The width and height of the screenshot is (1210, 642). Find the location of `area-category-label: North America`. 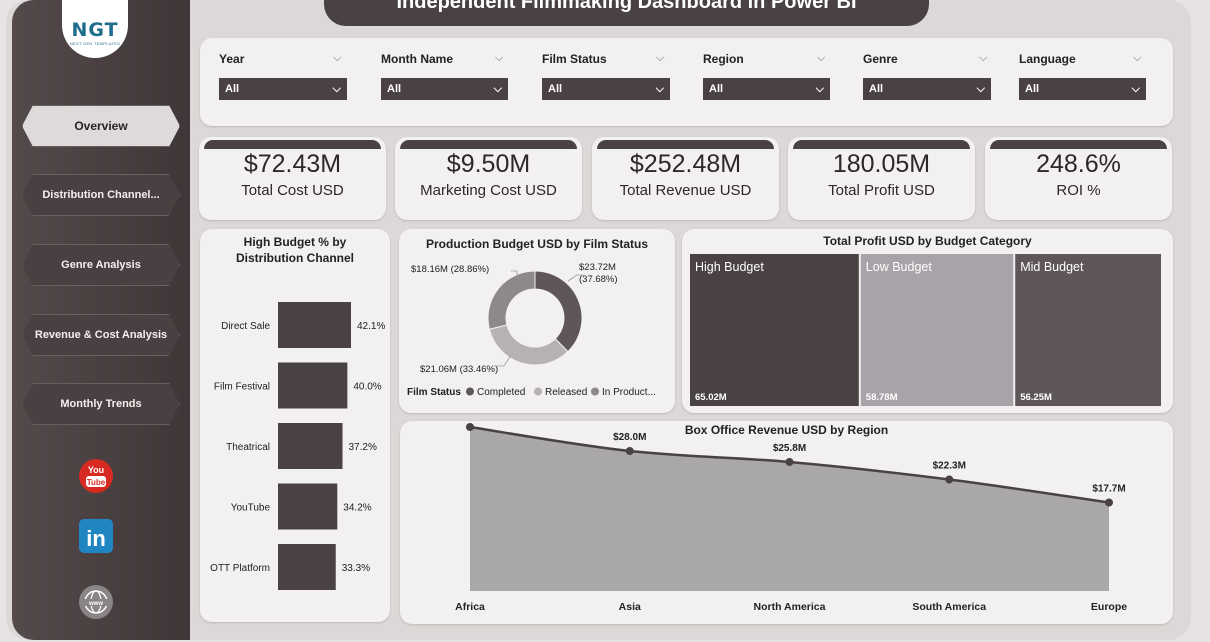

area-category-label: North America is located at coordinates (790, 607).